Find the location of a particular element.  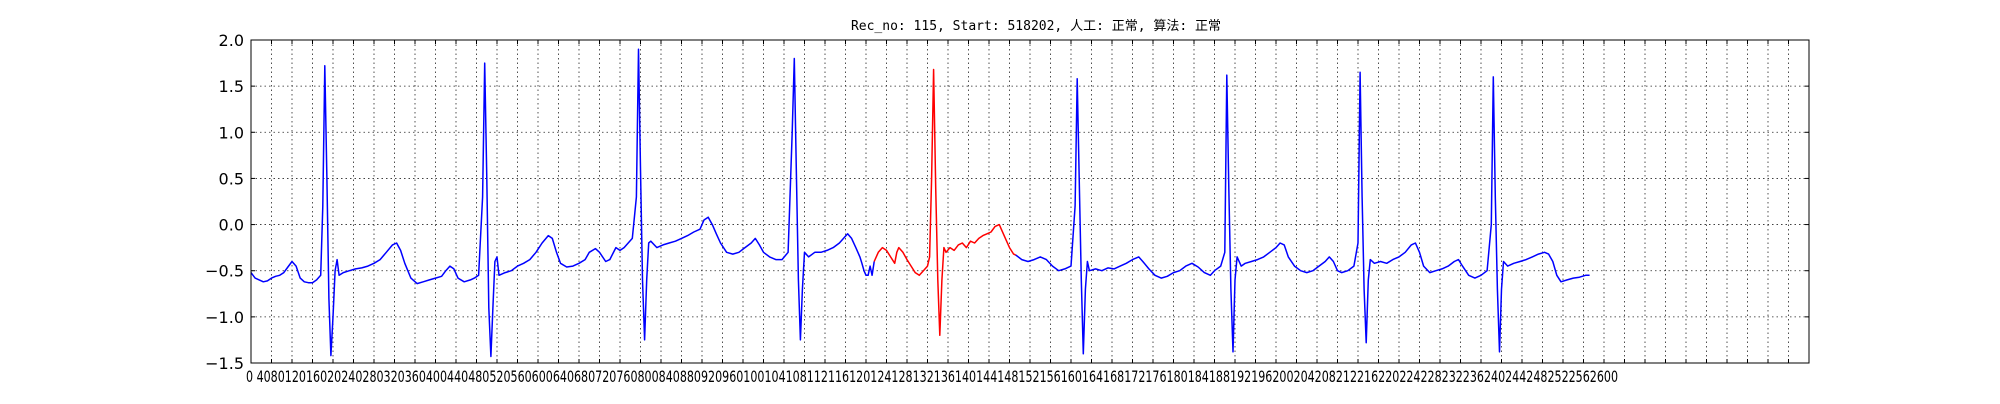

y-tick-label: 2.0 is located at coordinates (231, 40).